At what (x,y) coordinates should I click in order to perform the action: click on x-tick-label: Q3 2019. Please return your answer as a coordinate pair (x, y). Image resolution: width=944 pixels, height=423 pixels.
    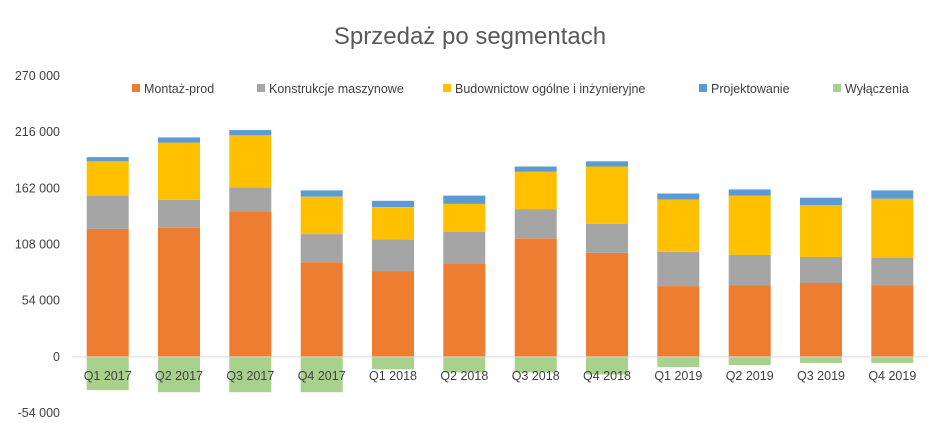
    Looking at the image, I should click on (821, 376).